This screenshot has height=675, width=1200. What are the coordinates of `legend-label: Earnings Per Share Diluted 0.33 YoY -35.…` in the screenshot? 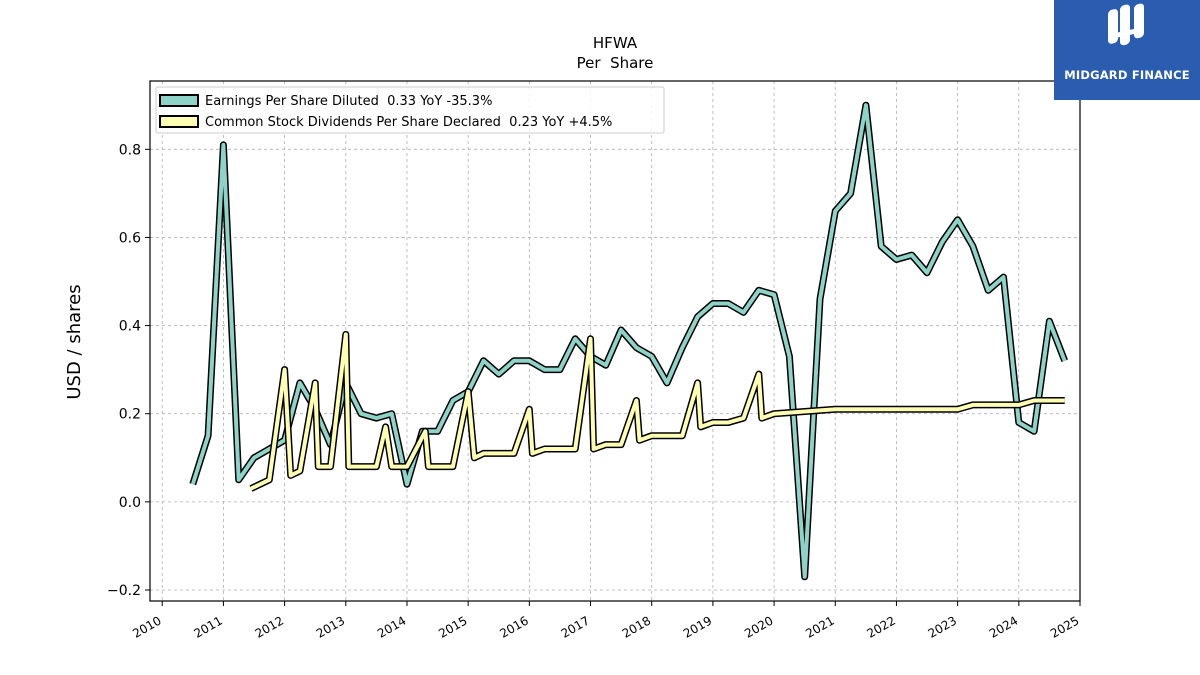 It's located at (348, 101).